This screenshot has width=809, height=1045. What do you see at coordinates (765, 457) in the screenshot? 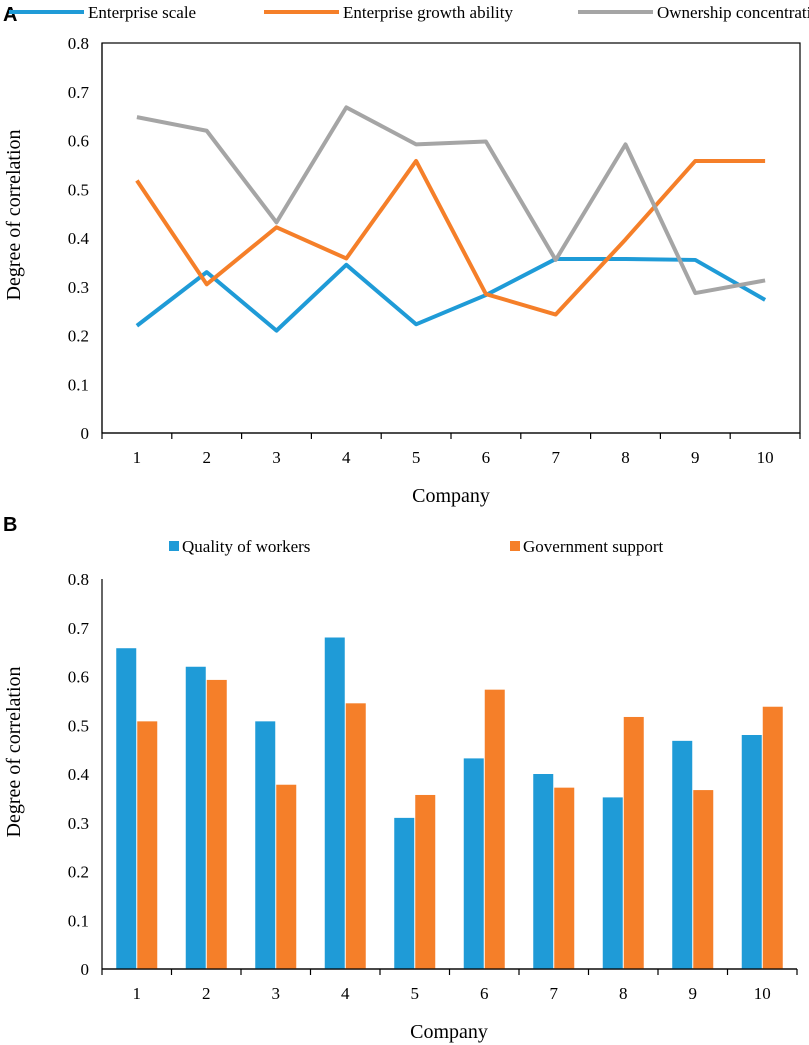
I see `panel-a-x-tick-label: 10` at bounding box center [765, 457].